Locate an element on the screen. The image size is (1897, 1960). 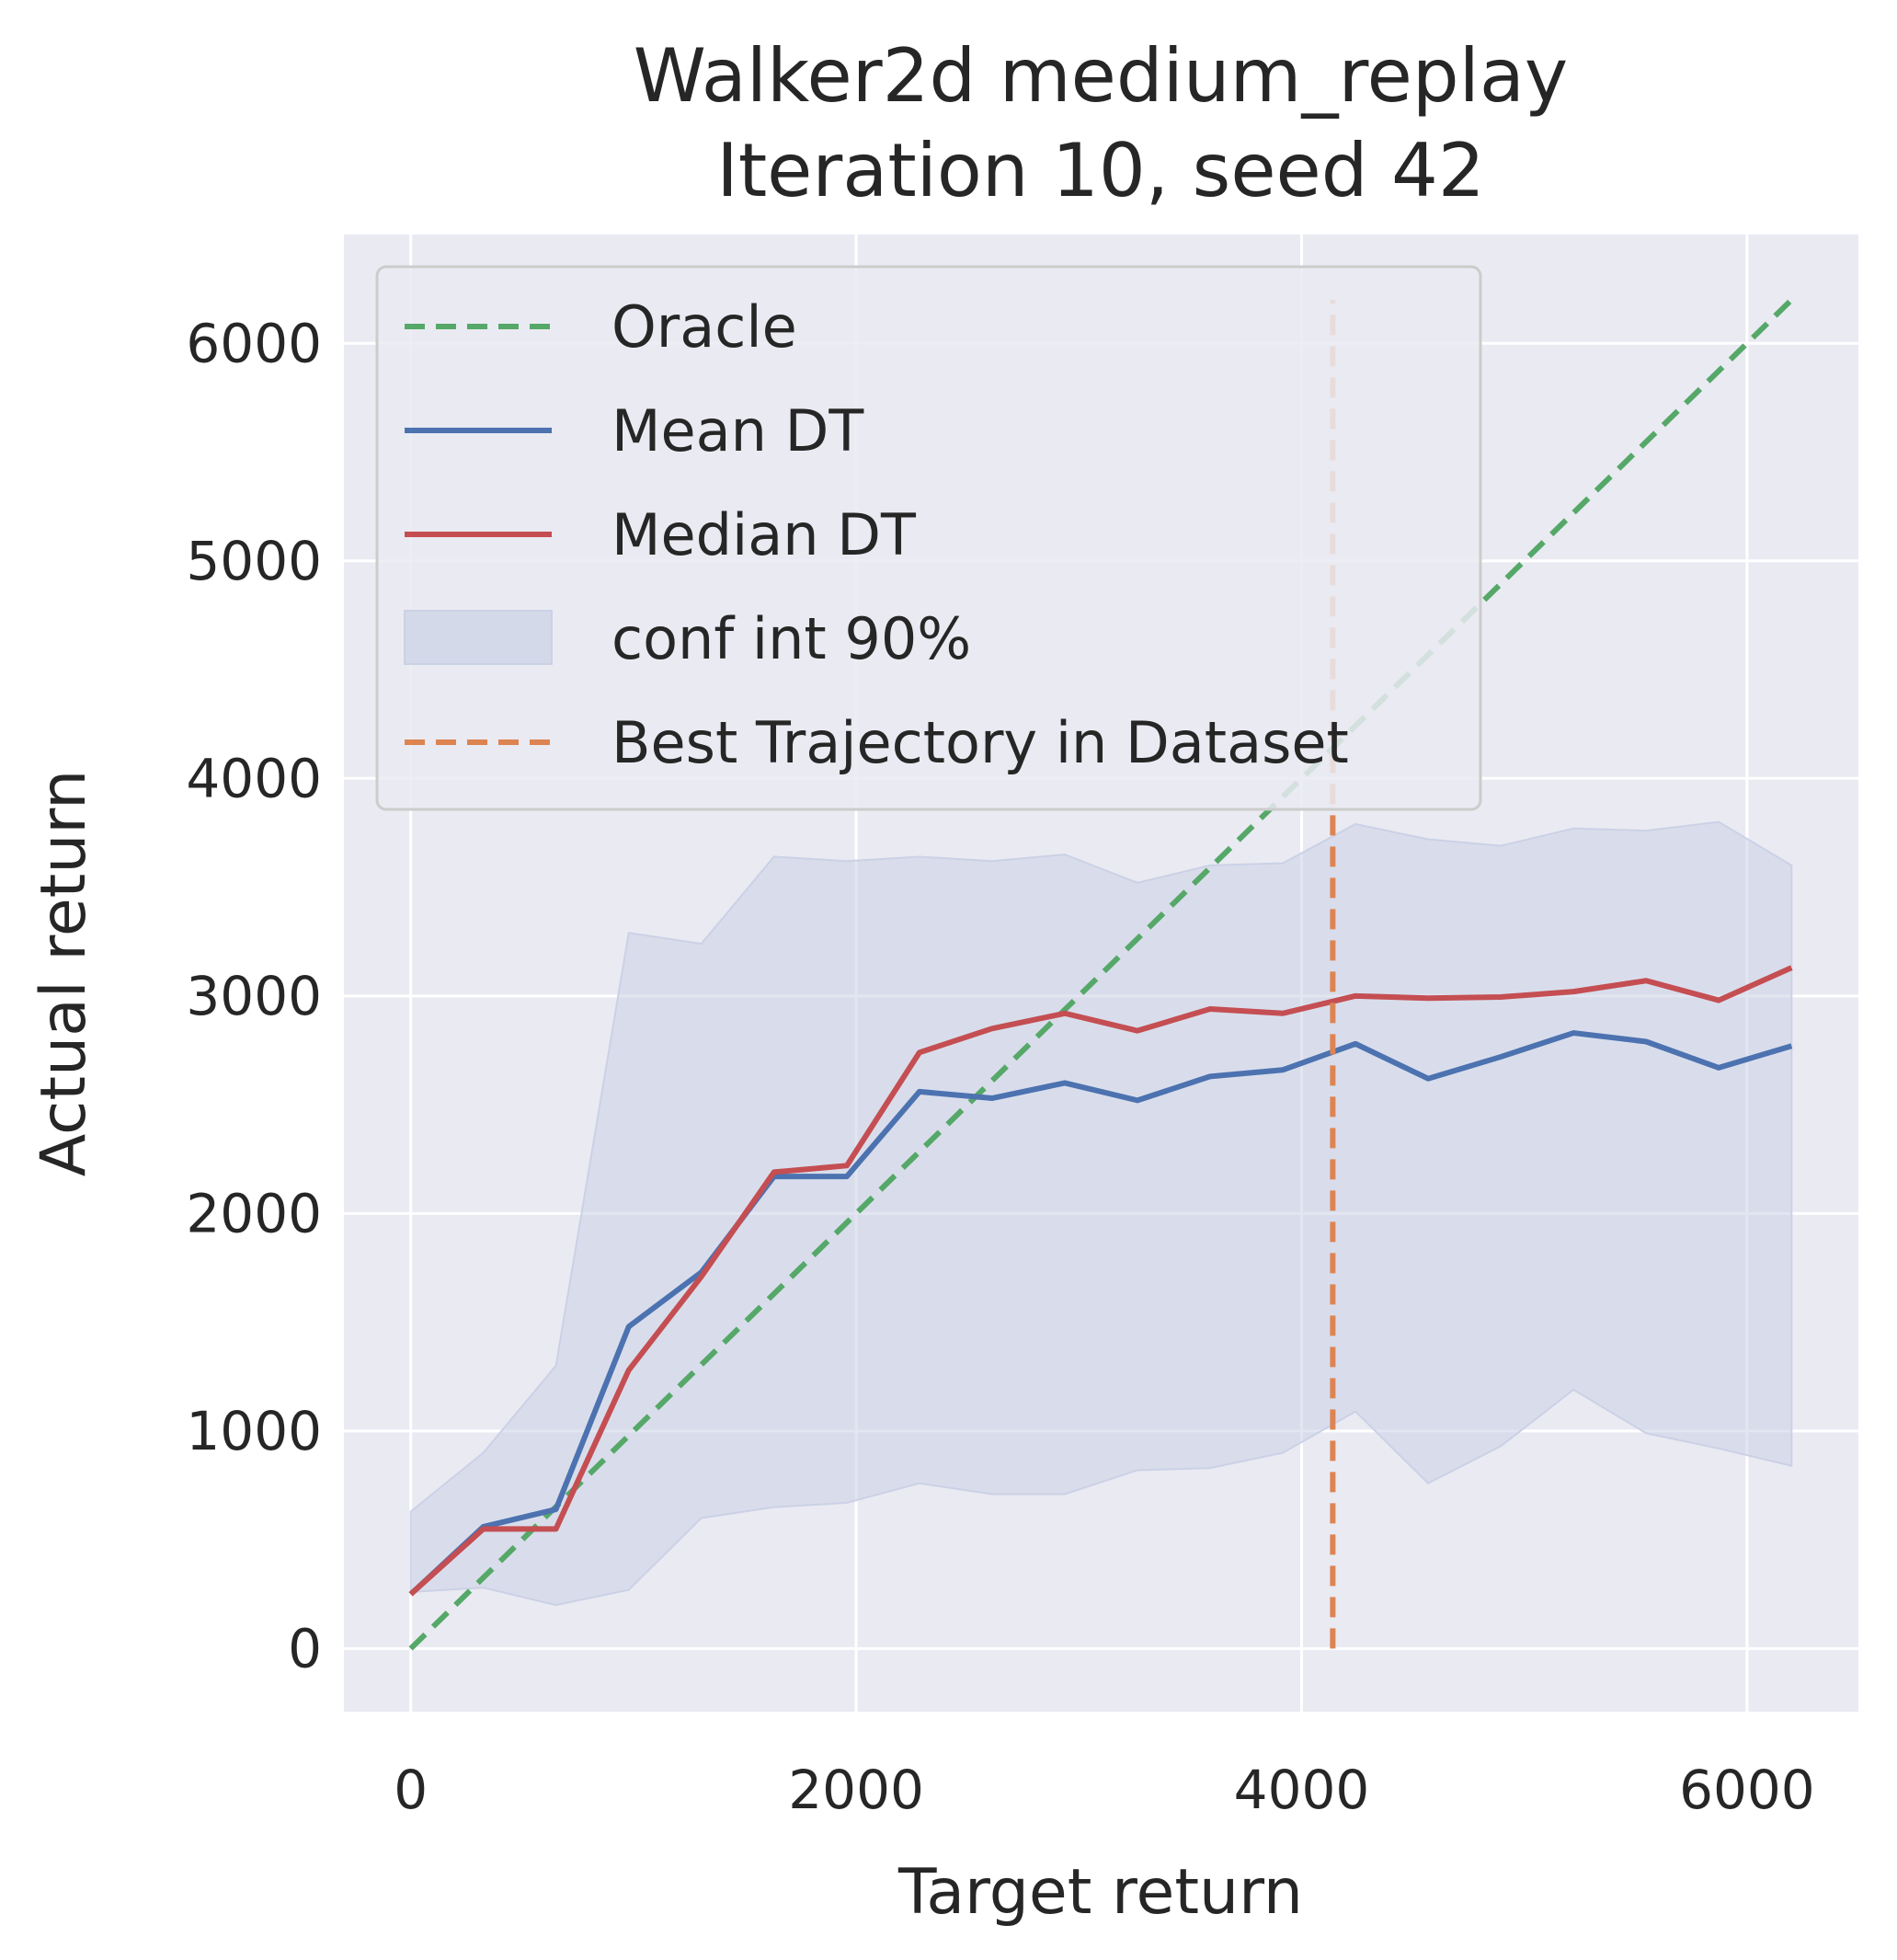
chart-title-line-1: Walker2d medium_replay is located at coordinates (1101, 76).